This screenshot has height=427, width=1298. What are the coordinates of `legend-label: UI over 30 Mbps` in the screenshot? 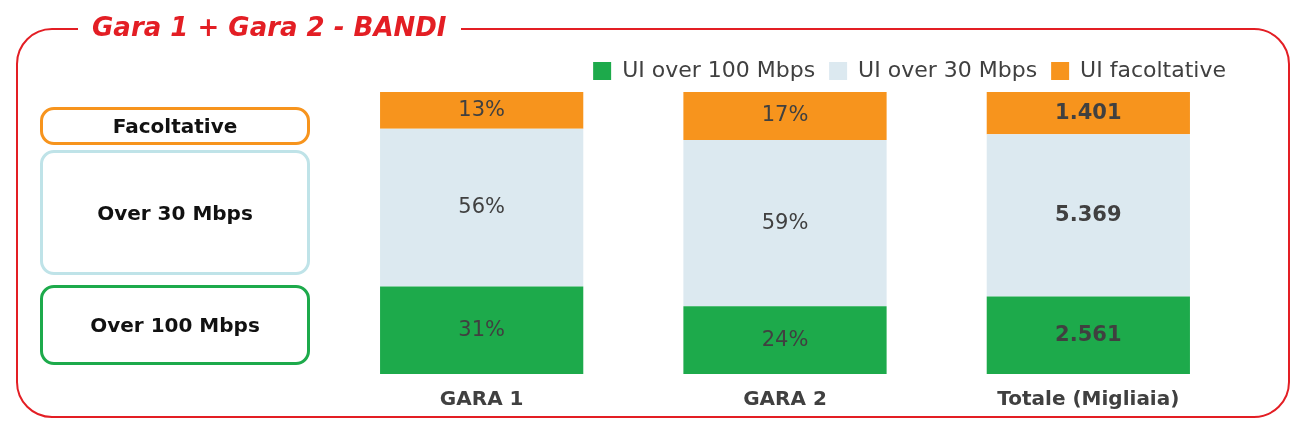 It's located at (948, 69).